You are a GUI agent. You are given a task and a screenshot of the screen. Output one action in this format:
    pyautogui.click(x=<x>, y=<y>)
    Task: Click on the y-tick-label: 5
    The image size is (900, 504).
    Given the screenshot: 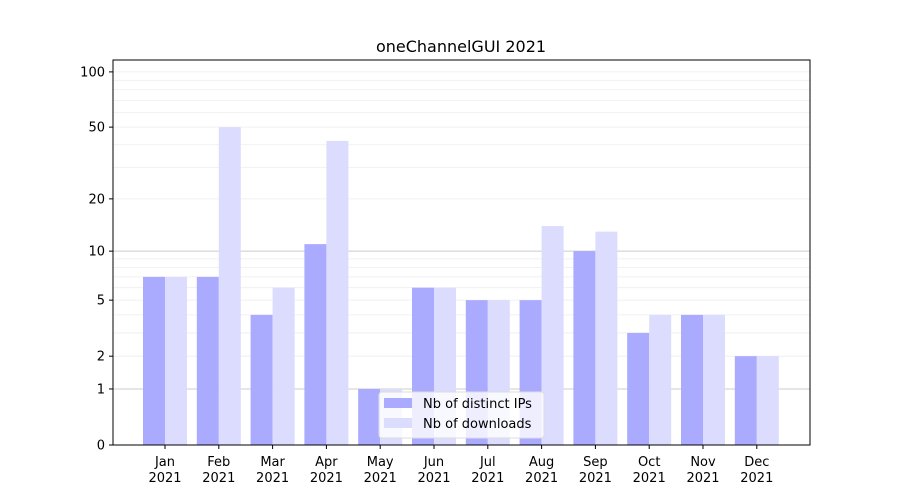 What is the action you would take?
    pyautogui.click(x=101, y=301)
    